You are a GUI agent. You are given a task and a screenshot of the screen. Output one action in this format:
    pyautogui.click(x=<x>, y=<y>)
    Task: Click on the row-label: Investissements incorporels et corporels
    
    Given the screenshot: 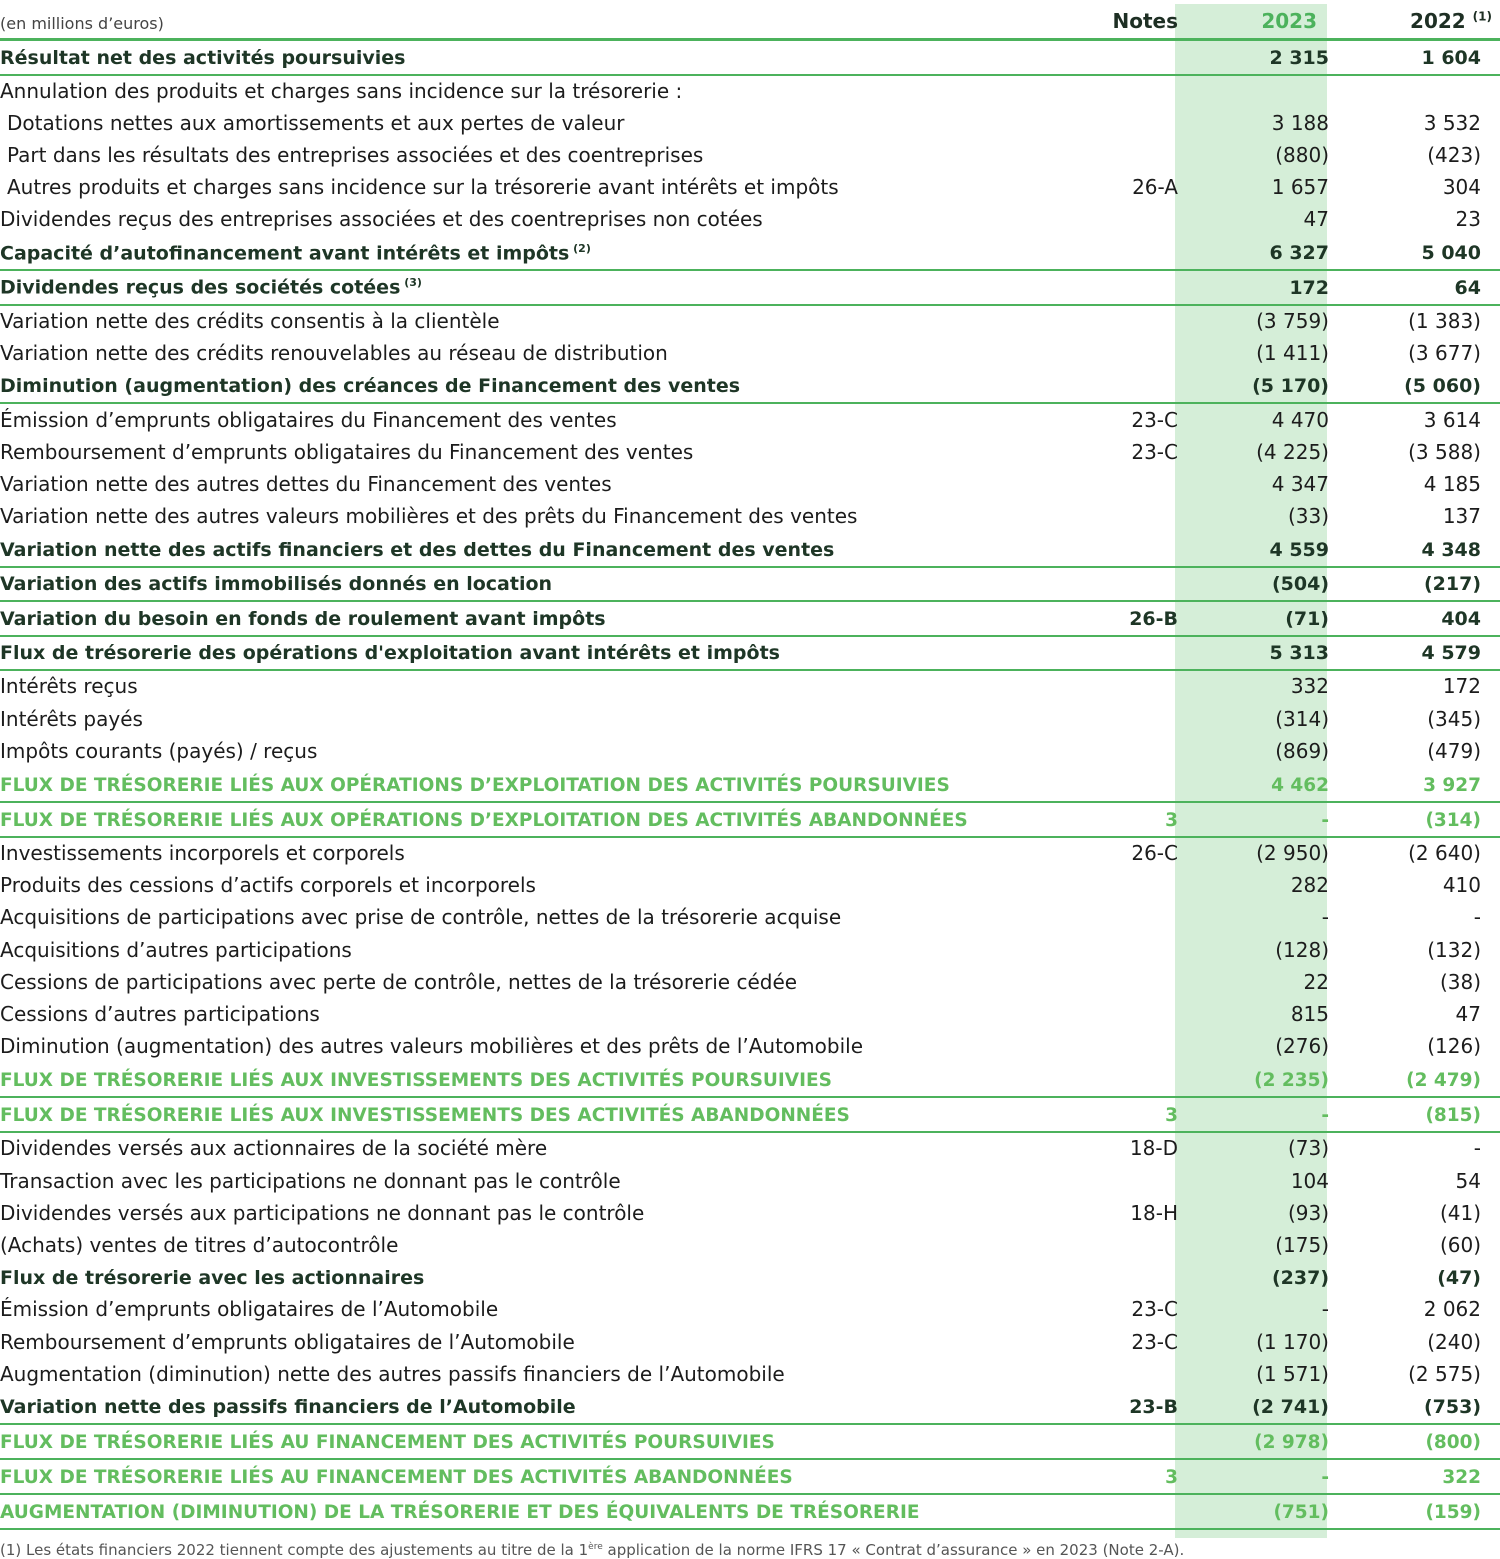 What is the action you would take?
    pyautogui.click(x=202, y=852)
    